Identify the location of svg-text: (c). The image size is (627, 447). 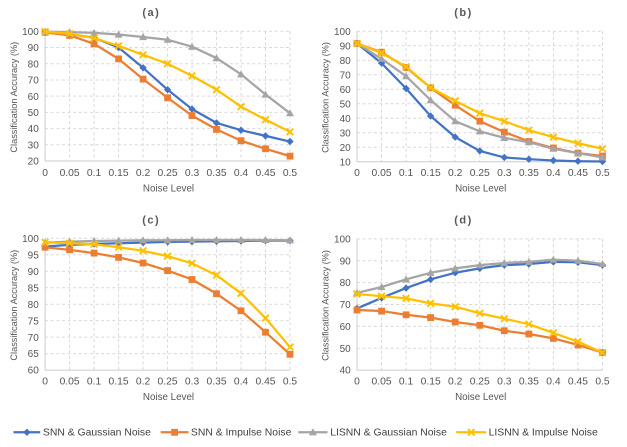
(151, 221).